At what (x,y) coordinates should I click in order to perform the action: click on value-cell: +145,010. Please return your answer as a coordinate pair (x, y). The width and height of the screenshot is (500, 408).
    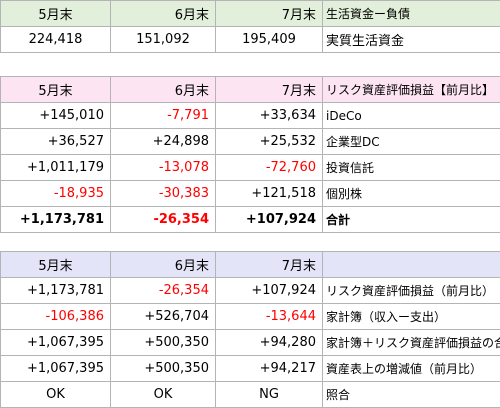
    Looking at the image, I should click on (56, 116).